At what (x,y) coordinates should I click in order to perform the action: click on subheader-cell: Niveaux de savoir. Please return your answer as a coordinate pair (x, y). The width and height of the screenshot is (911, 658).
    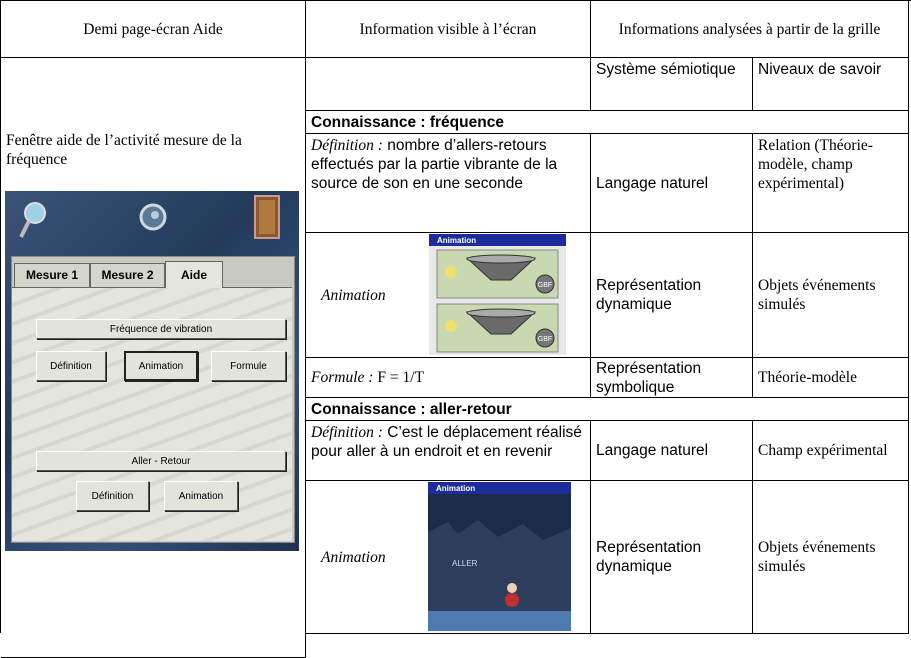
    Looking at the image, I should click on (831, 84).